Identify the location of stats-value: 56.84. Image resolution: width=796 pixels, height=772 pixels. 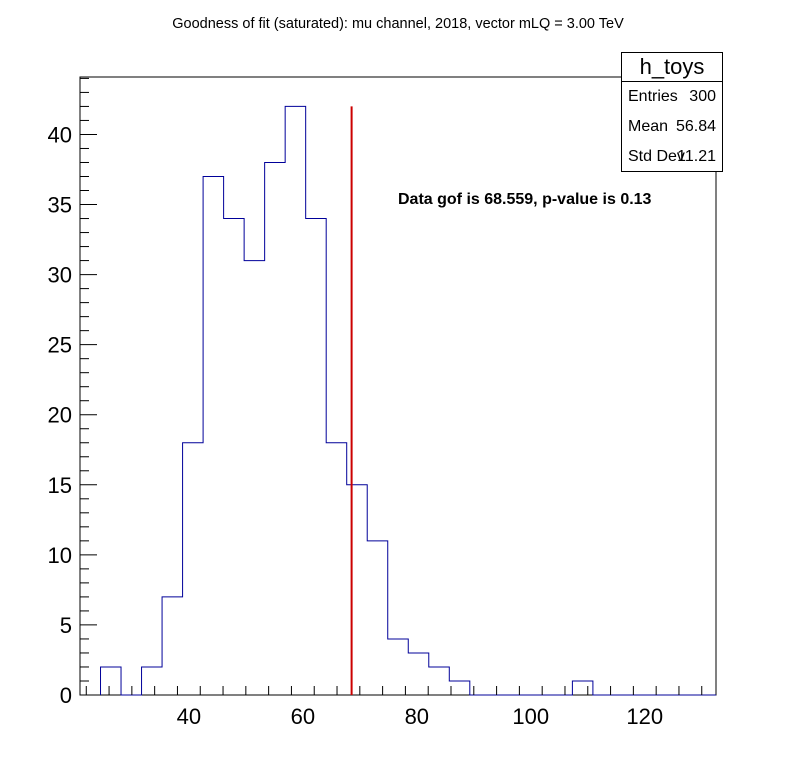
(695, 126).